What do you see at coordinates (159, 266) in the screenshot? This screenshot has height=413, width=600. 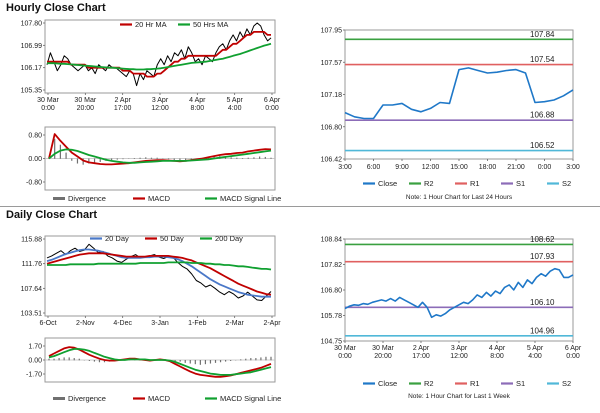 I see `daily-price-series-ma_long` at bounding box center [159, 266].